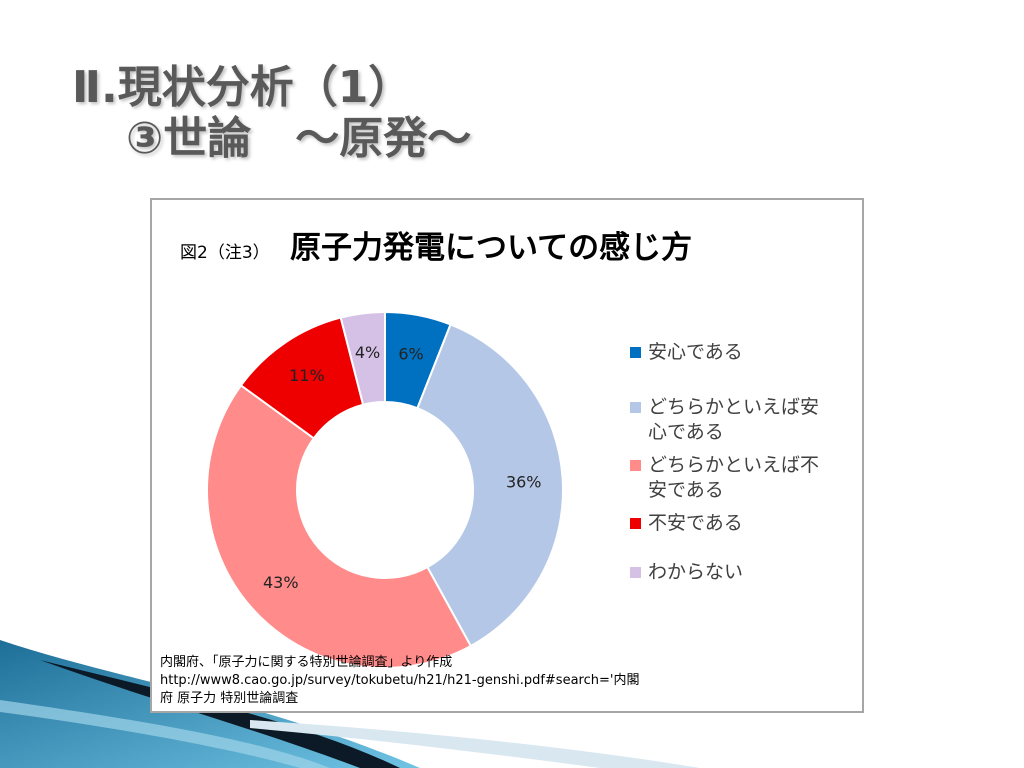 The image size is (1024, 768). What do you see at coordinates (225, 253) in the screenshot?
I see `chart-title-prefix: 図2（注3）` at bounding box center [225, 253].